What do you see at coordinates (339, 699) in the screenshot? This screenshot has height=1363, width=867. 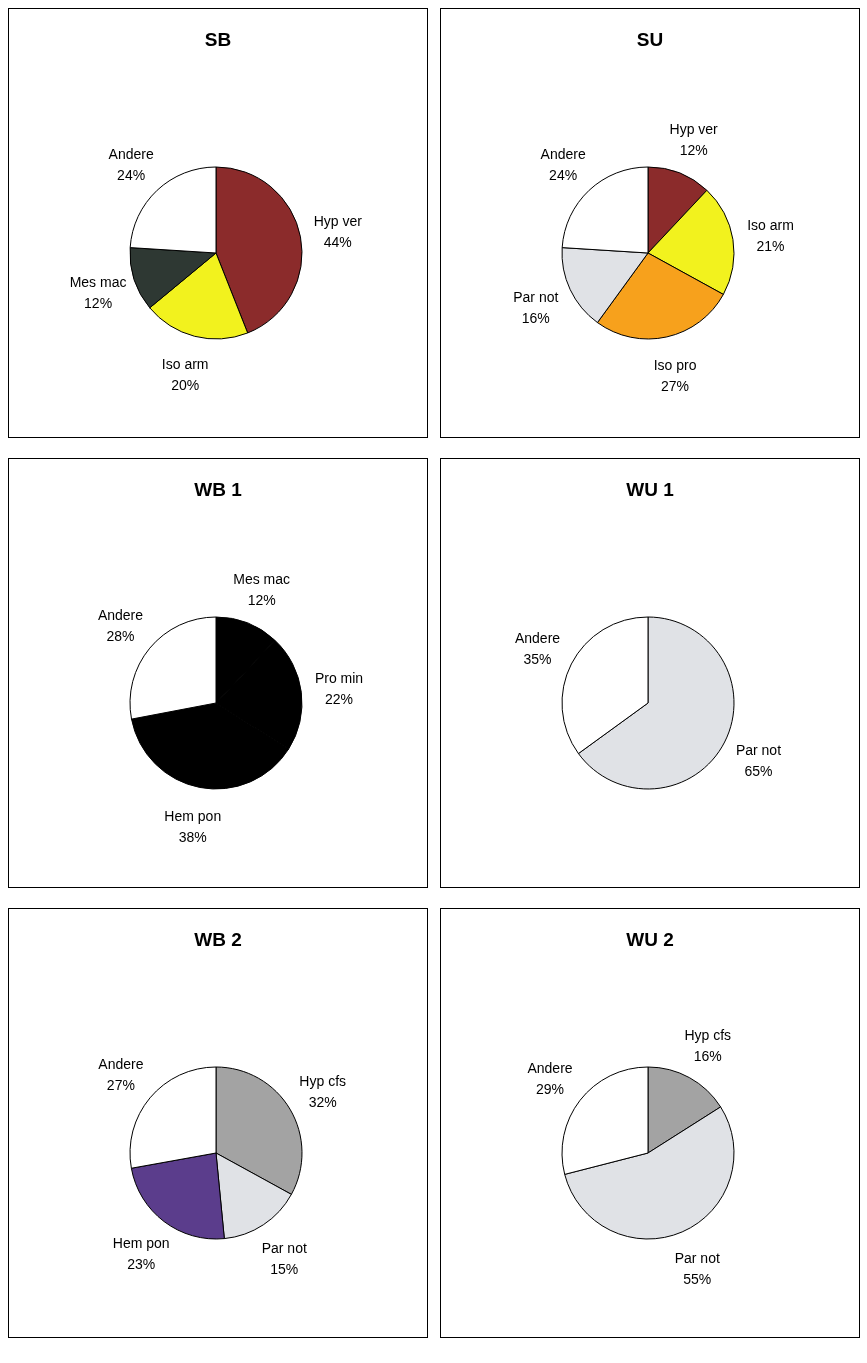 I see `data-label: 22%` at bounding box center [339, 699].